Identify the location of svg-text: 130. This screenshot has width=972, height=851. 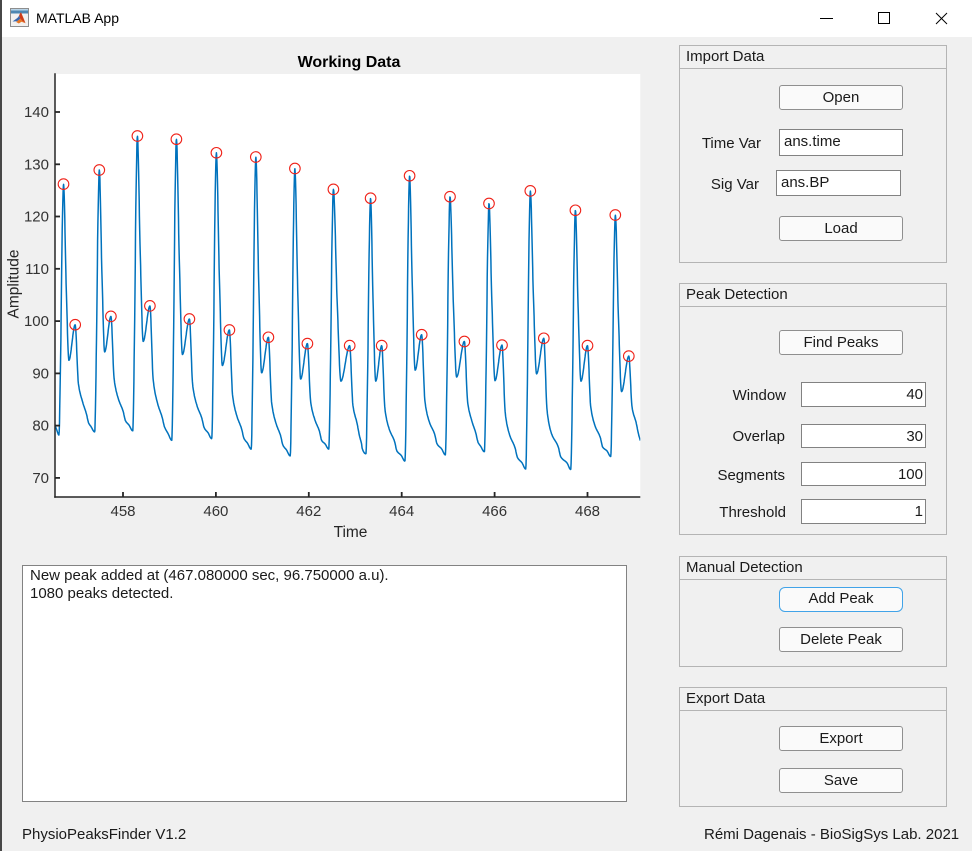
(36, 164).